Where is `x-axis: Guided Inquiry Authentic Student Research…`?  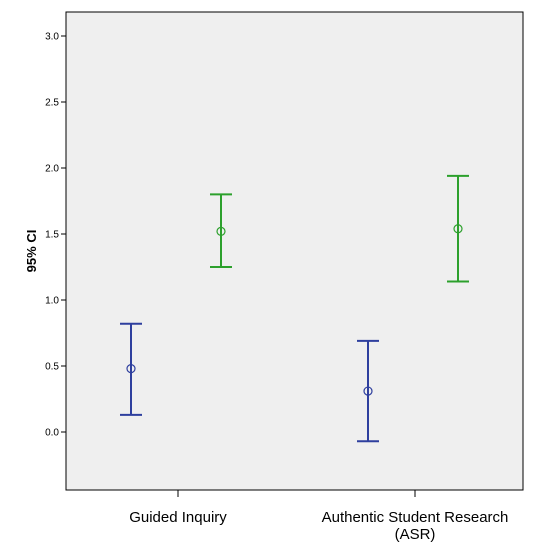
x-axis: Guided Inquiry Authentic Student Research… is located at coordinates (318, 516).